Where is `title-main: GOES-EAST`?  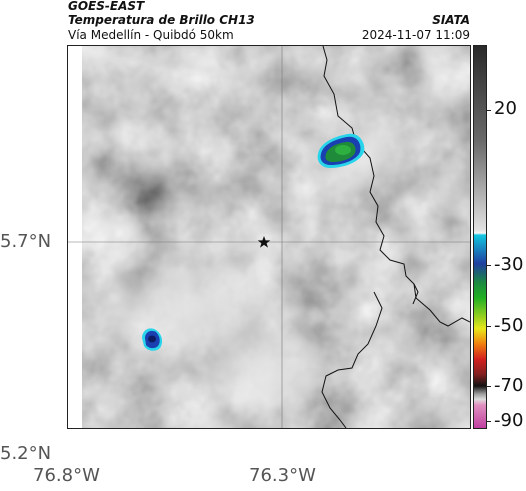
title-main: GOES-EAST is located at coordinates (106, 6).